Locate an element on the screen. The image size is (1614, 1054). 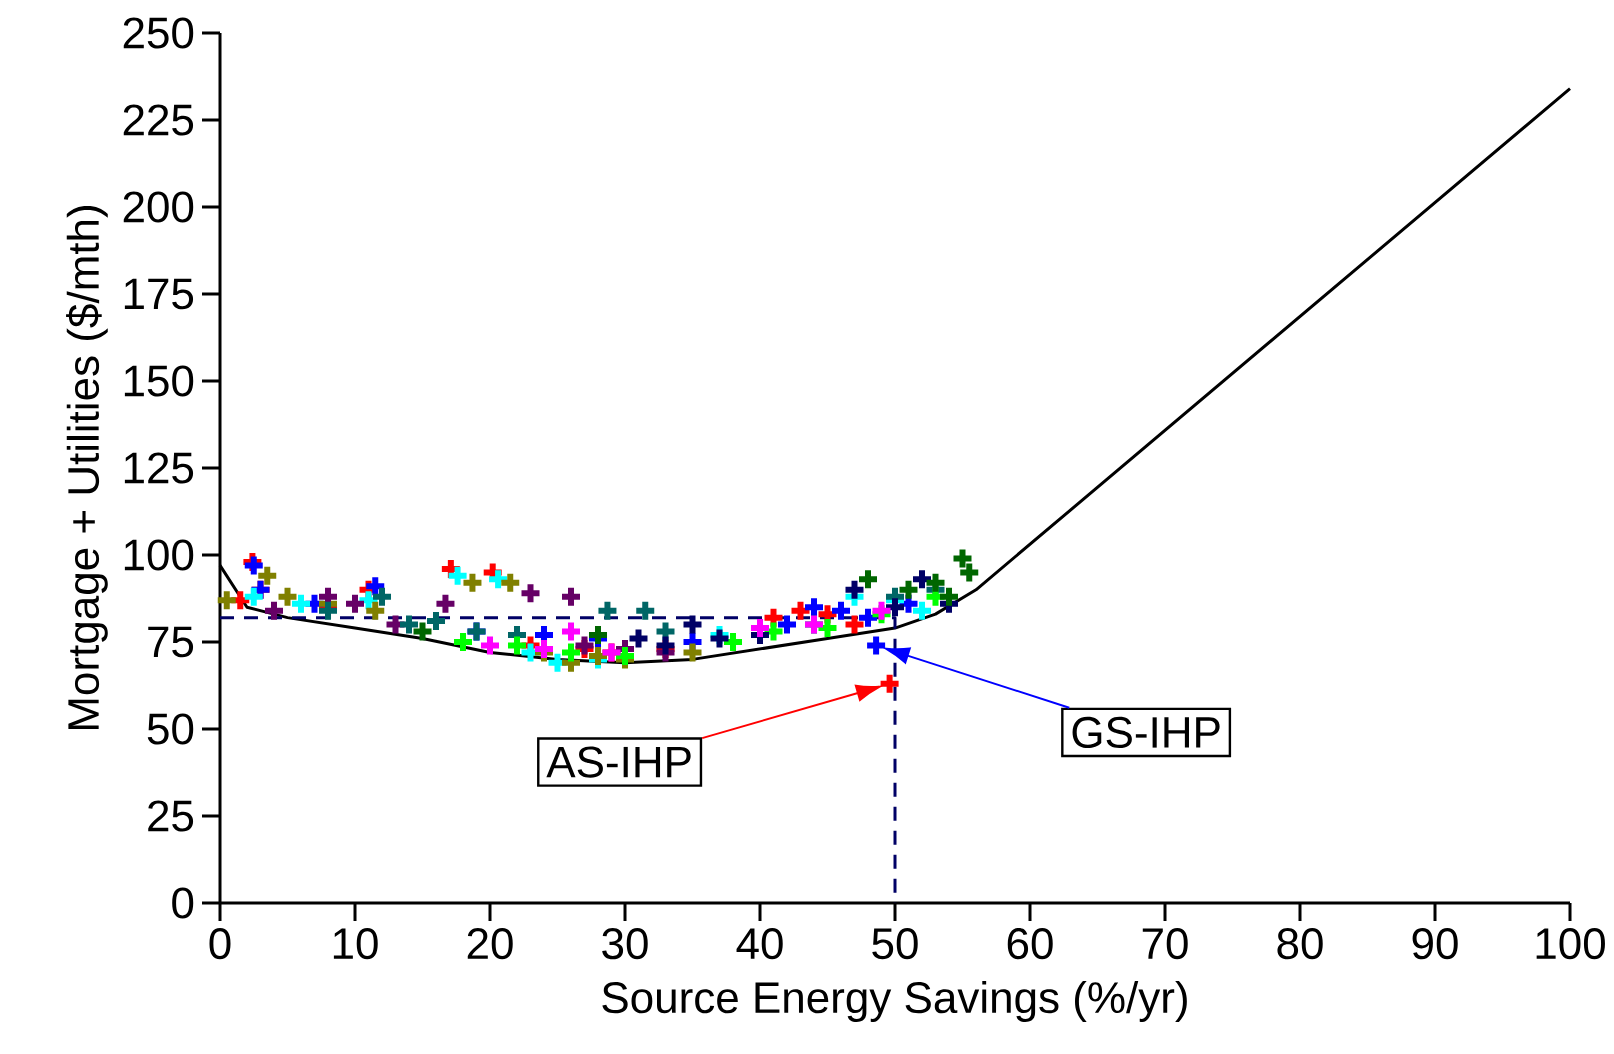
y-tick-label: 75 is located at coordinates (171, 642).